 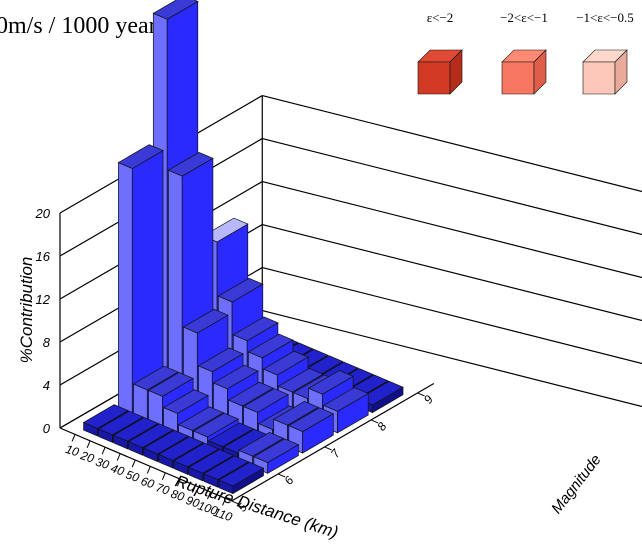 I want to click on legend: ε<−2 −2<ε<−1 −1<ε<−0.5, so click(x=525, y=52).